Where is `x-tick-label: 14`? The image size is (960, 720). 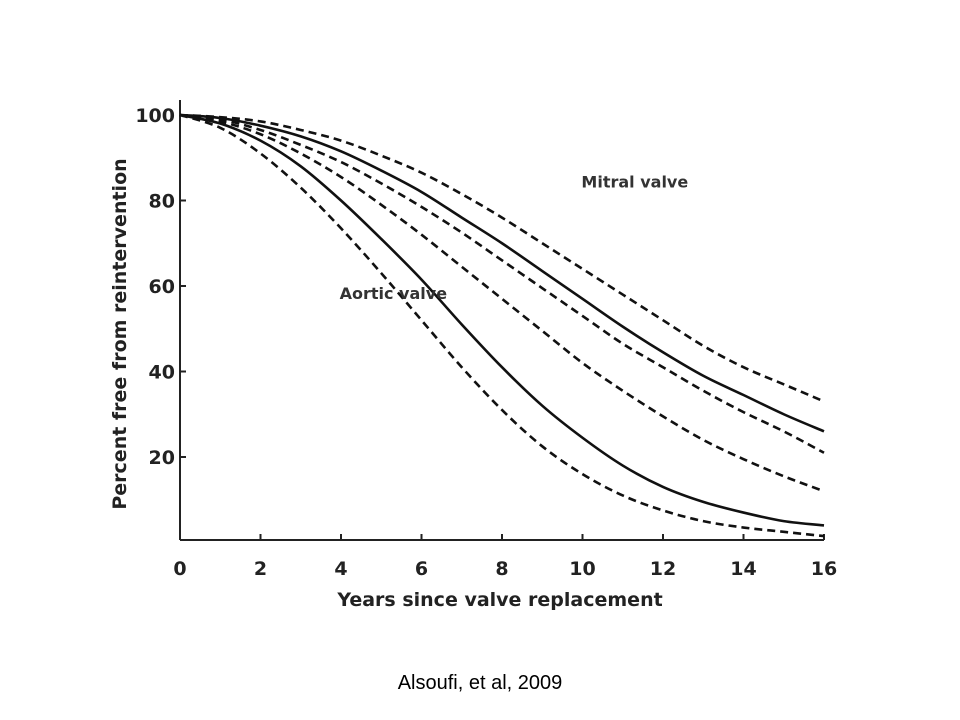
x-tick-label: 14 is located at coordinates (743, 569).